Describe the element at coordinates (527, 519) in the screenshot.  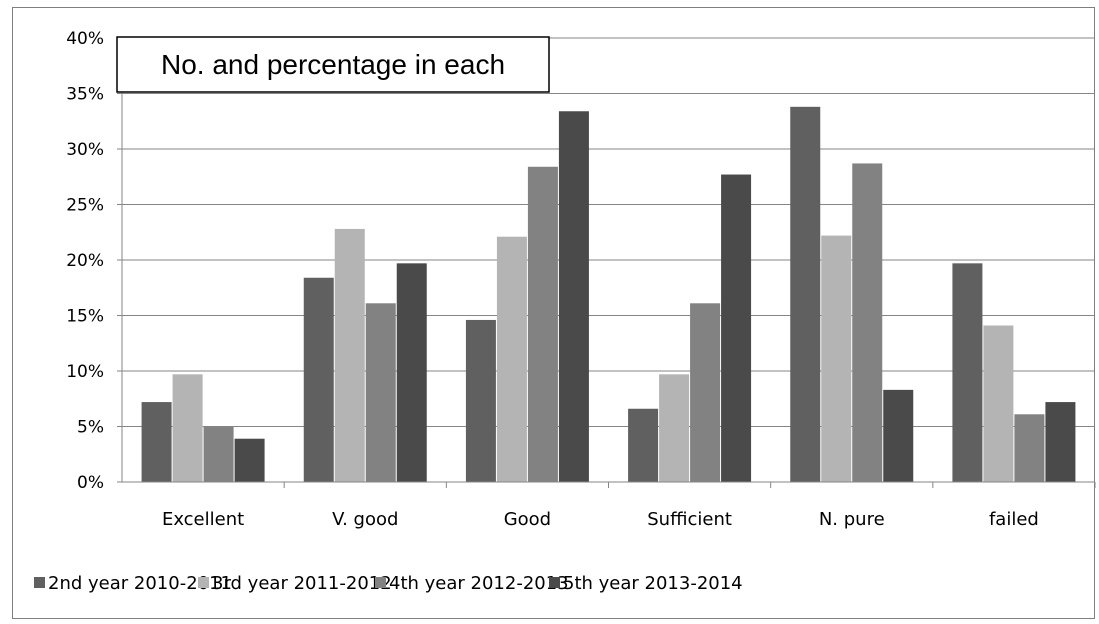
I see `category-label: Good` at that location.